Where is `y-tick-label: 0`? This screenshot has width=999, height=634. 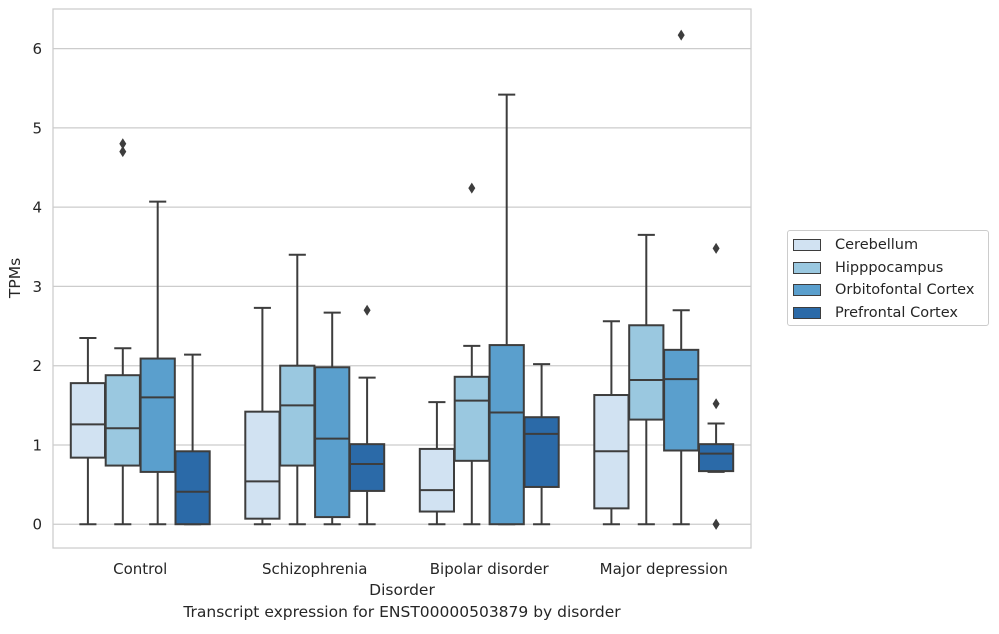 y-tick-label: 0 is located at coordinates (37, 525).